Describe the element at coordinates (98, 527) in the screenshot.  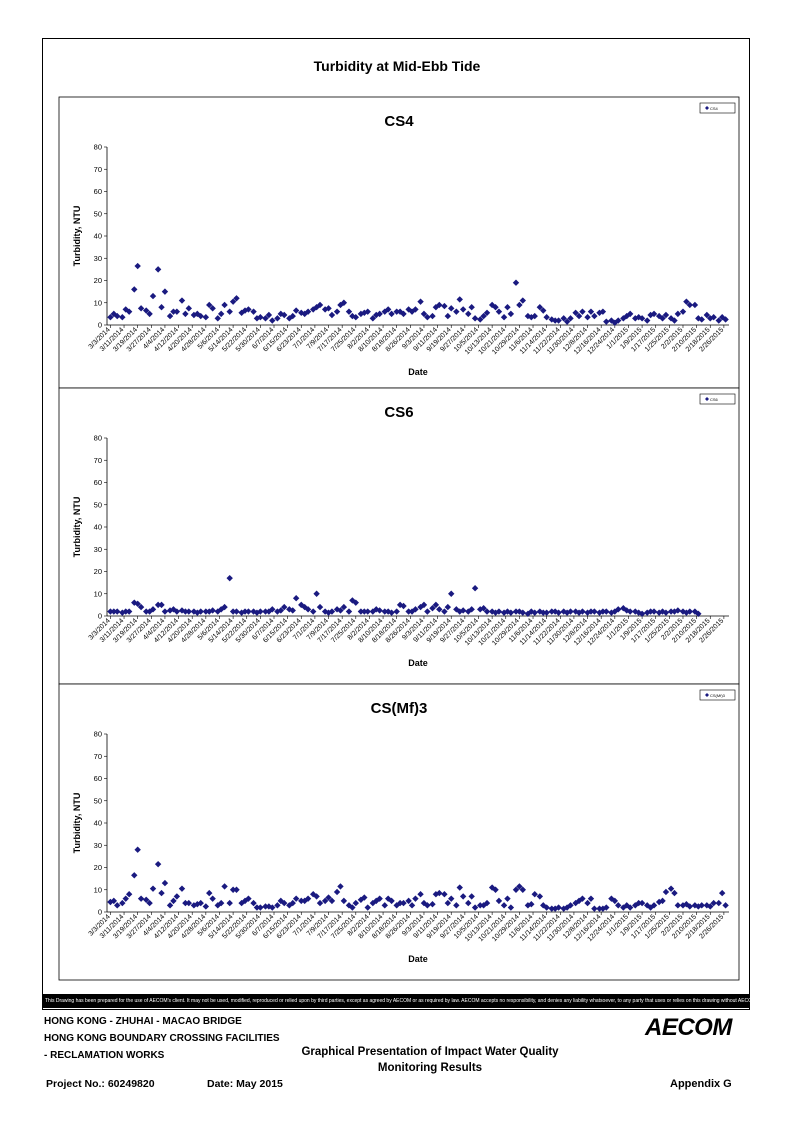
I see `y-tick-label: 40` at that location.